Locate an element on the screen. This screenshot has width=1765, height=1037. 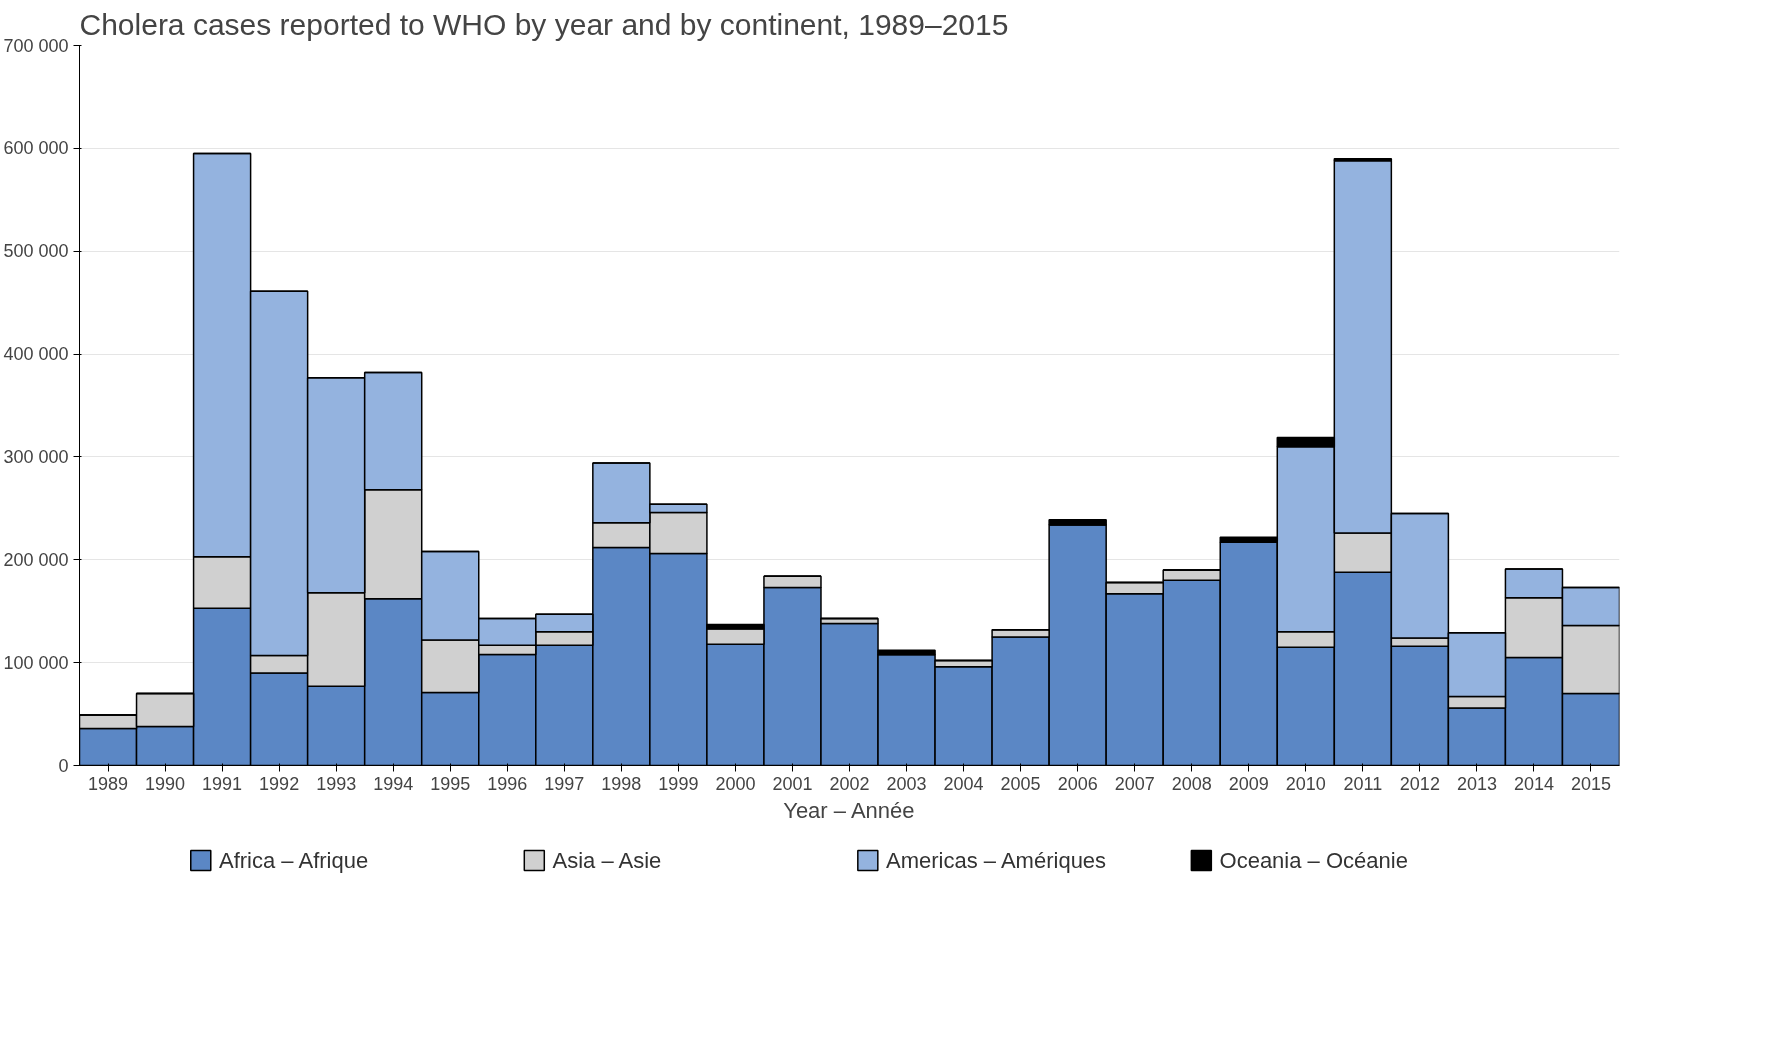
y-tick-label: 0 is located at coordinates (63, 765).